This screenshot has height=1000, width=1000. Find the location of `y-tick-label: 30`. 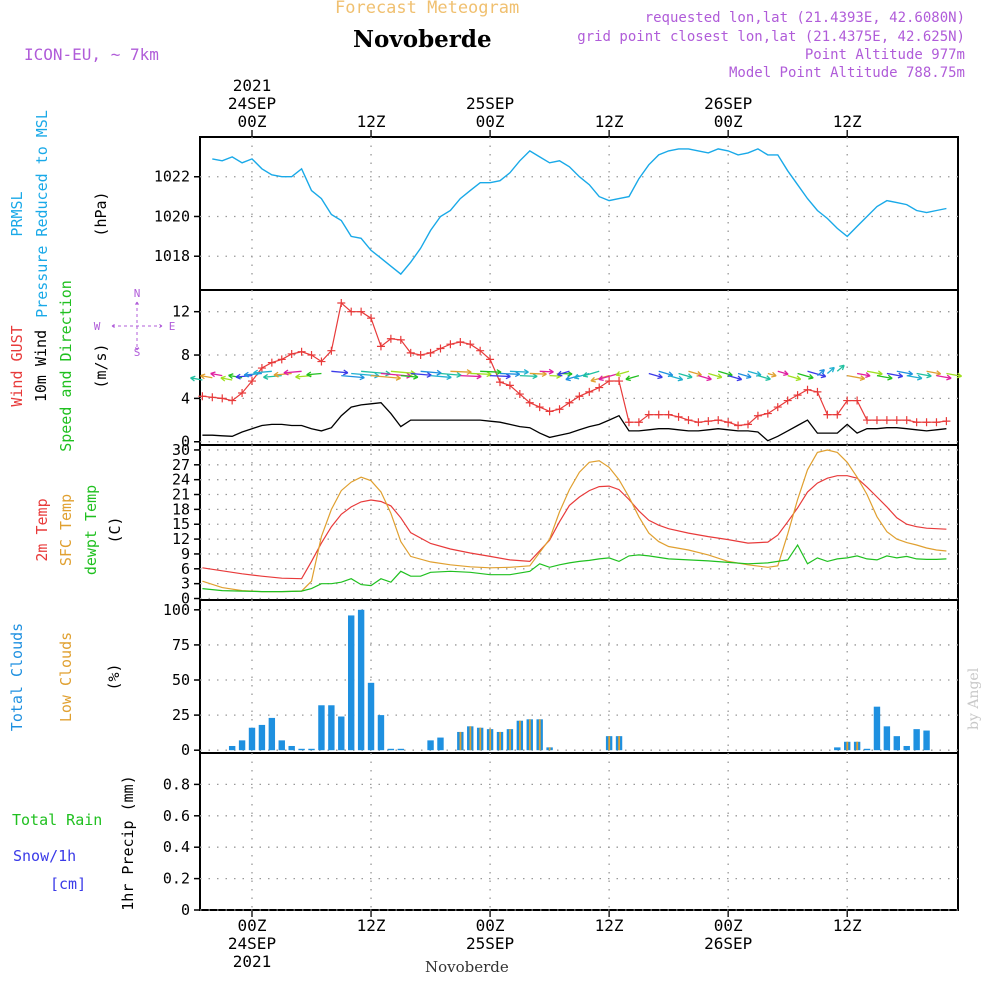

y-tick-label: 30 is located at coordinates (181, 450).